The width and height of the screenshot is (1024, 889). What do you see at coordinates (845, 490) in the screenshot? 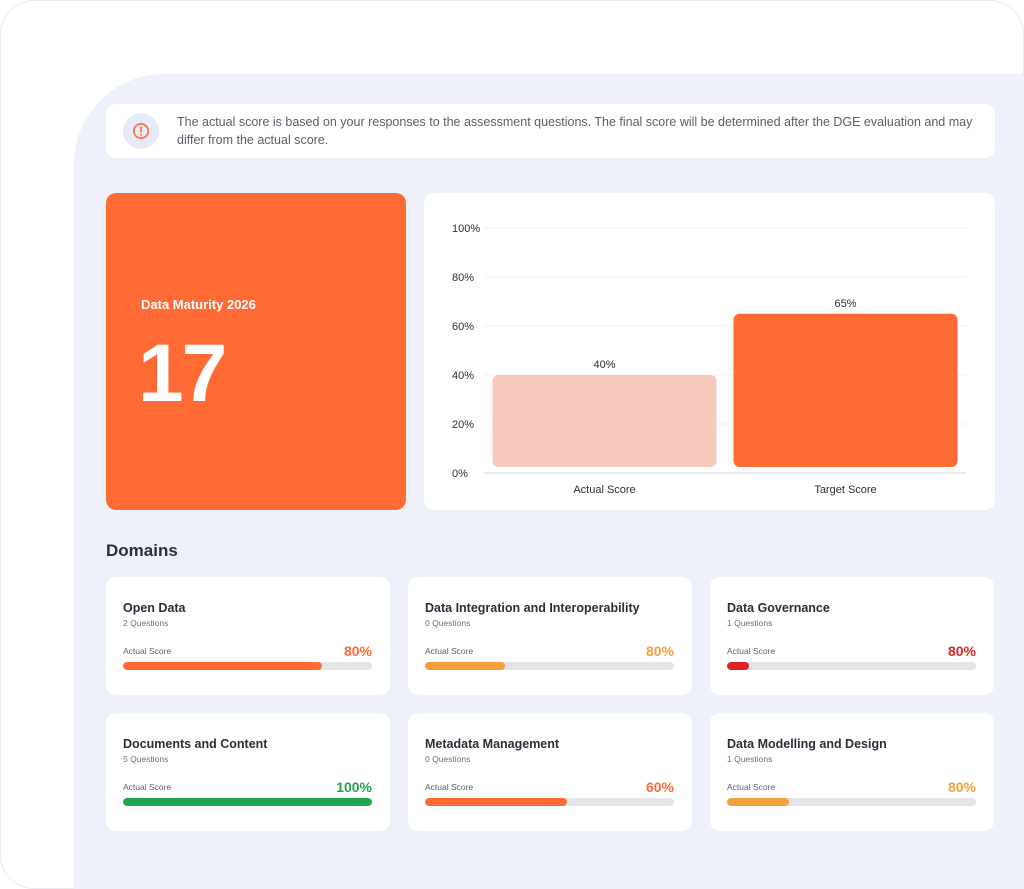
I see `x-category-label: Target Score` at bounding box center [845, 490].